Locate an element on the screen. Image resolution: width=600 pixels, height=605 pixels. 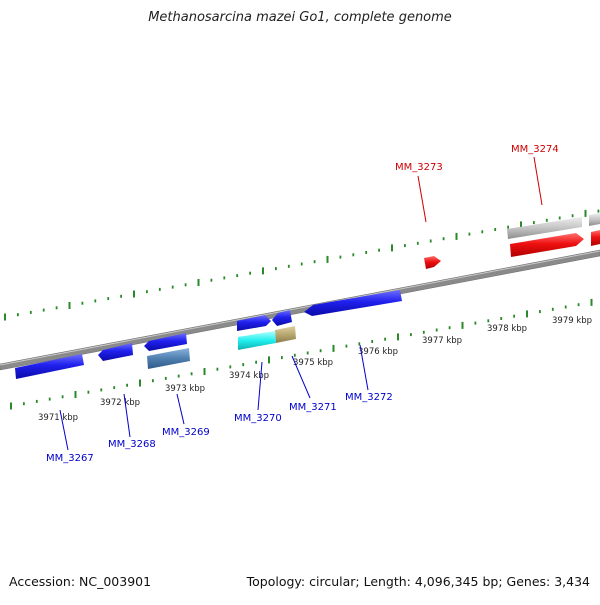
scale-label: 3975 kbp is located at coordinates (313, 363).